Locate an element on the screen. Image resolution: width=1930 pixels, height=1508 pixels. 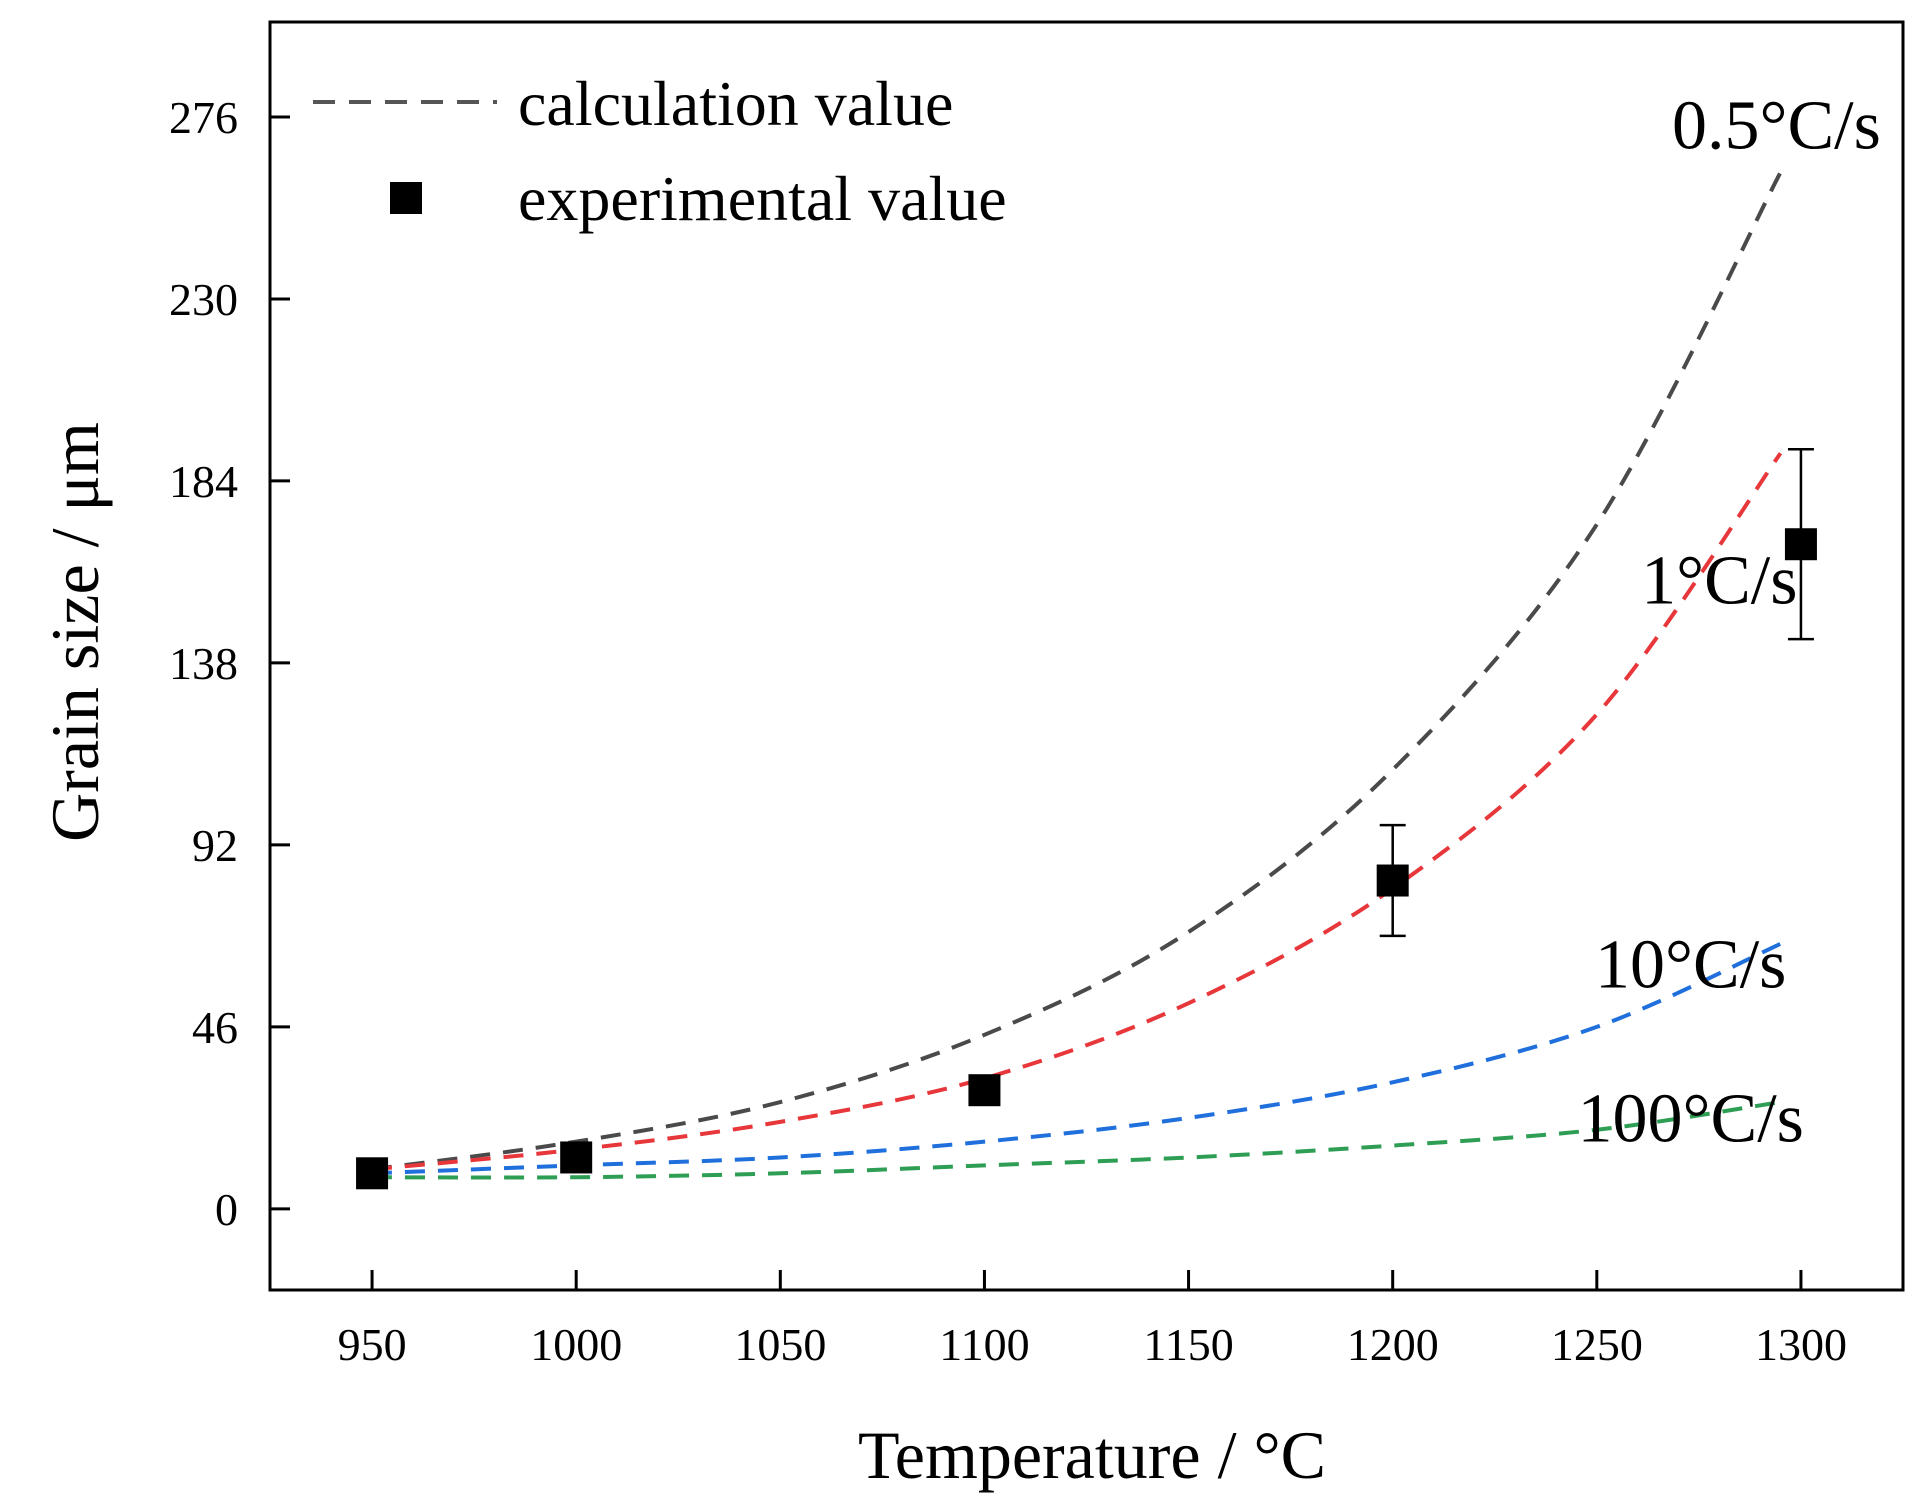
y-axis-title: Grain size / μm is located at coordinates (75, 632).